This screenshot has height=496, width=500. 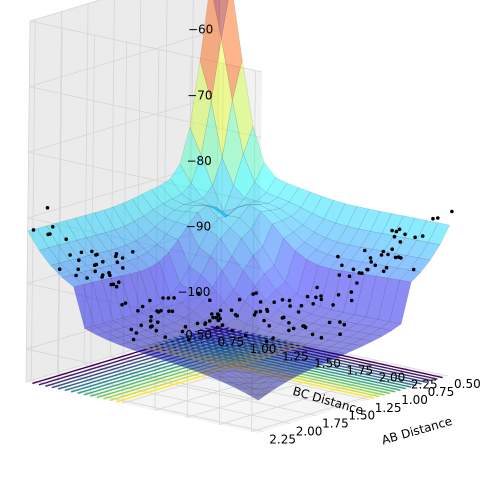 I want to click on x-tick-label-3: 1.25, so click(x=388, y=408).